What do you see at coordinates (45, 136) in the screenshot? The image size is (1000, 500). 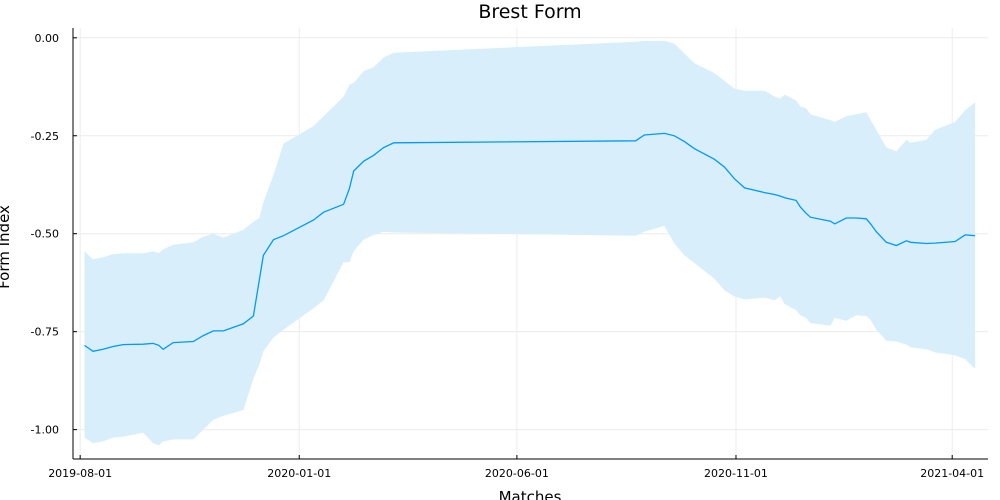 I see `y-tick-label-1: -0.25` at bounding box center [45, 136].